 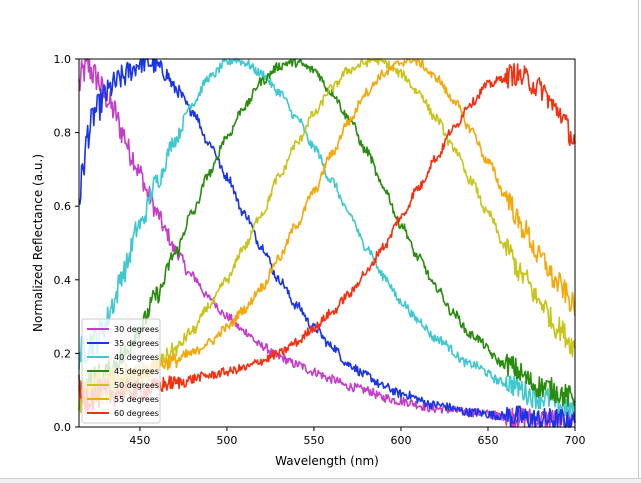 I want to click on x-tick-label: 550, so click(x=313, y=440).